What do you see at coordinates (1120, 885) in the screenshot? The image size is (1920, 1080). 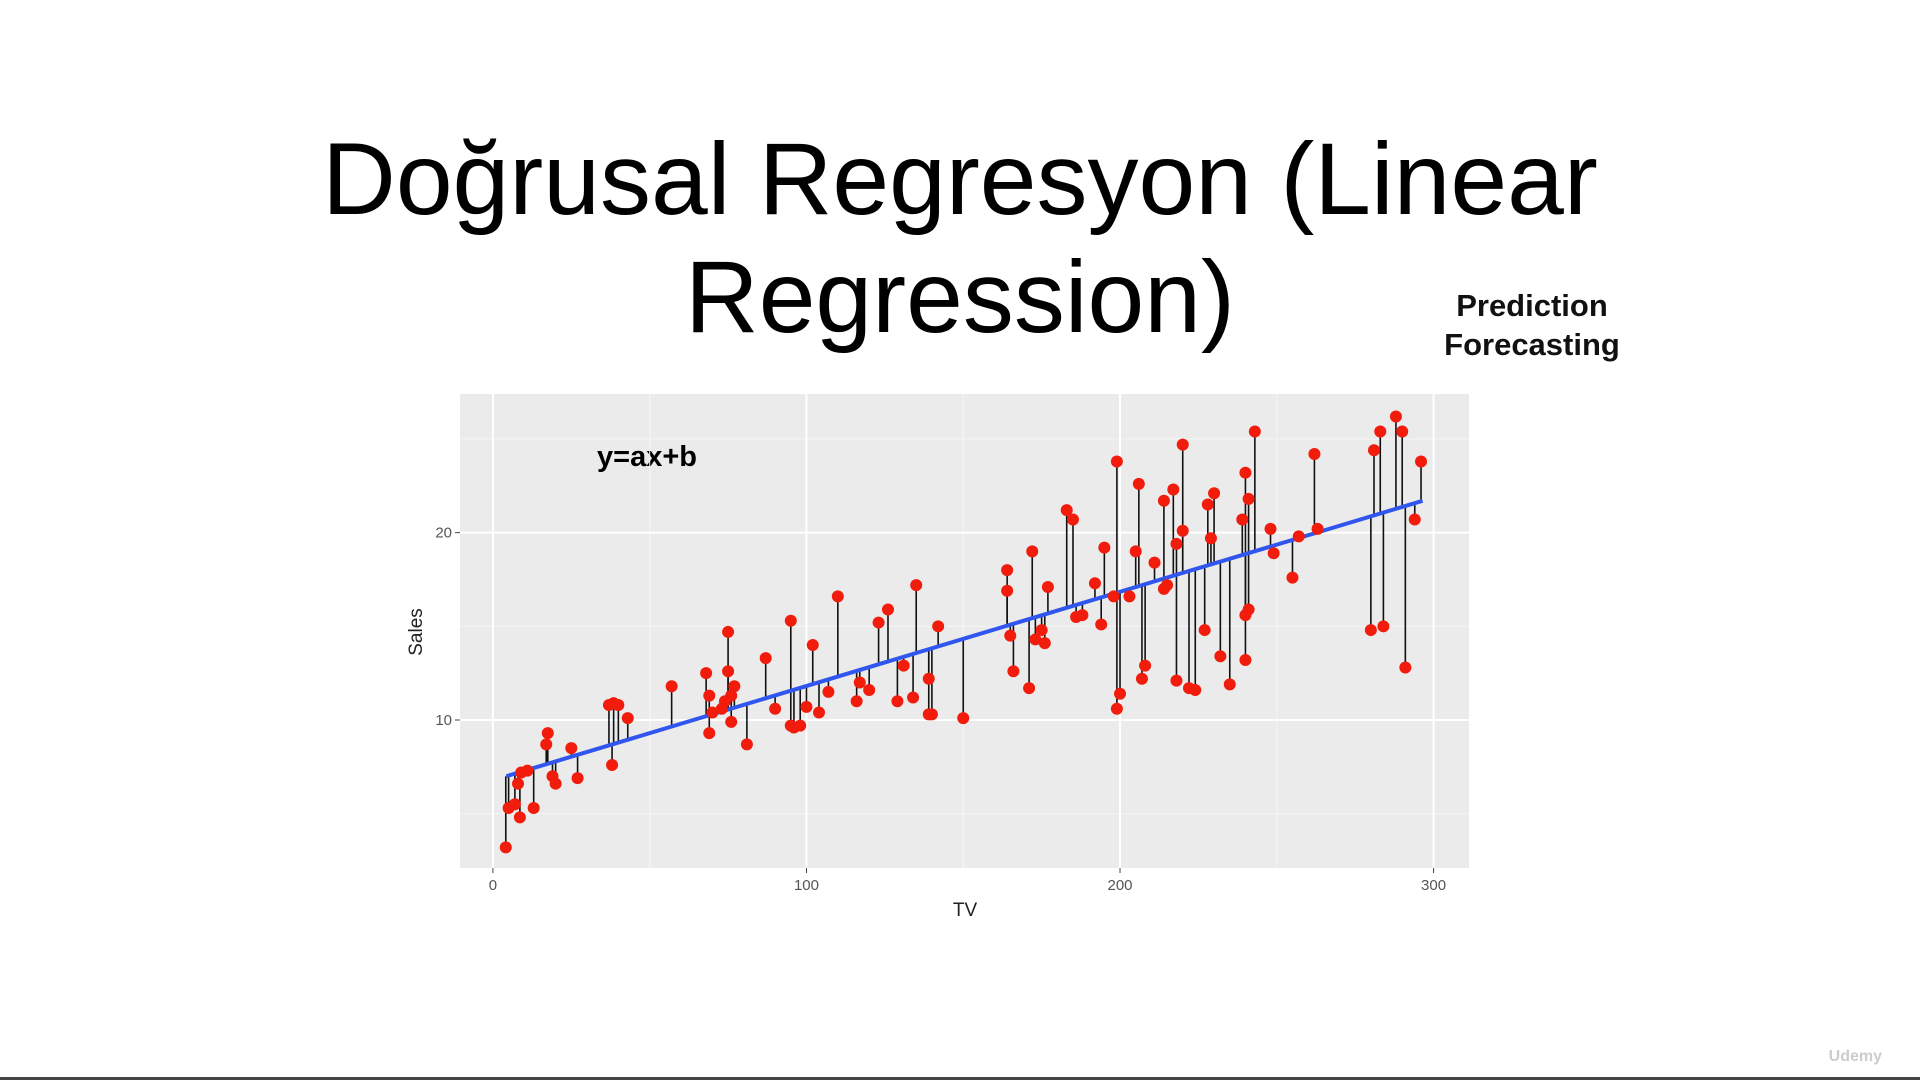 I see `x-tick-label: 200` at bounding box center [1120, 885].